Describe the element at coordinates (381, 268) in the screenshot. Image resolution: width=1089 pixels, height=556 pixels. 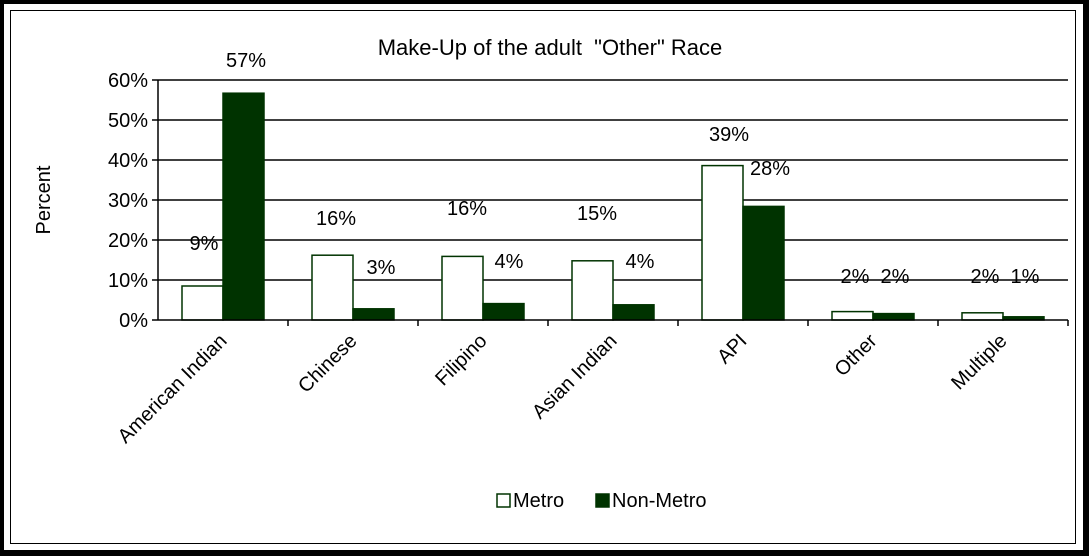
I see `data-label-non-metro: 3%` at that location.